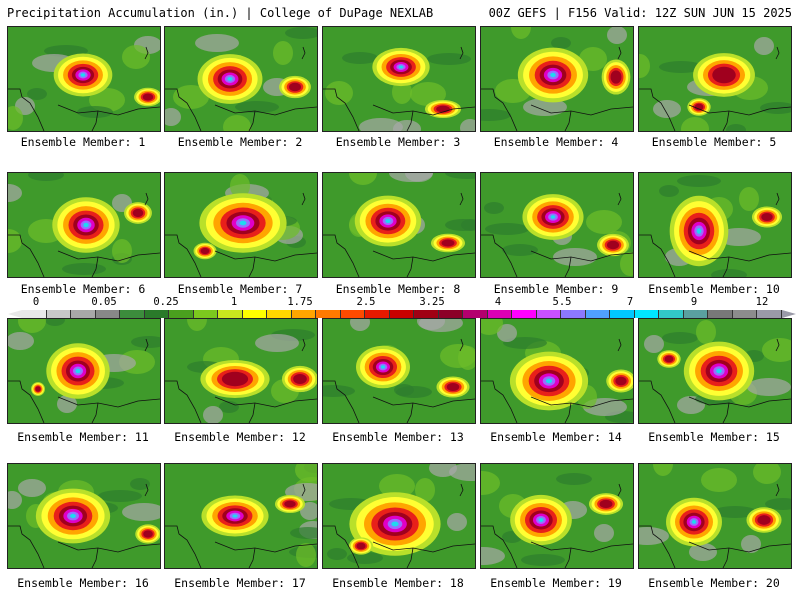 Image resolution: width=800 pixels, height=600 pixels. What do you see at coordinates (556, 583) in the screenshot?
I see `ensemble-member-label: Ensemble Member: 19` at bounding box center [556, 583].